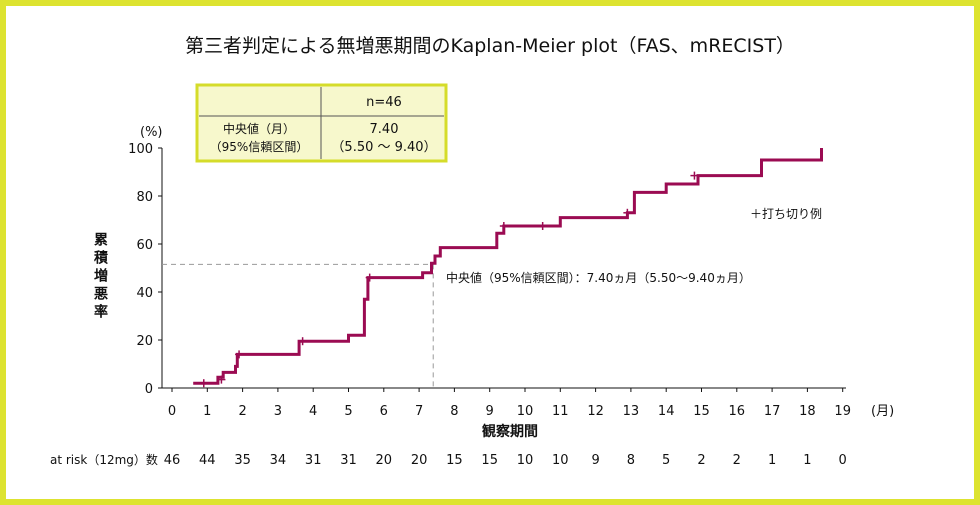  Describe the element at coordinates (298, 325) in the screenshot. I see `median-guides` at that location.